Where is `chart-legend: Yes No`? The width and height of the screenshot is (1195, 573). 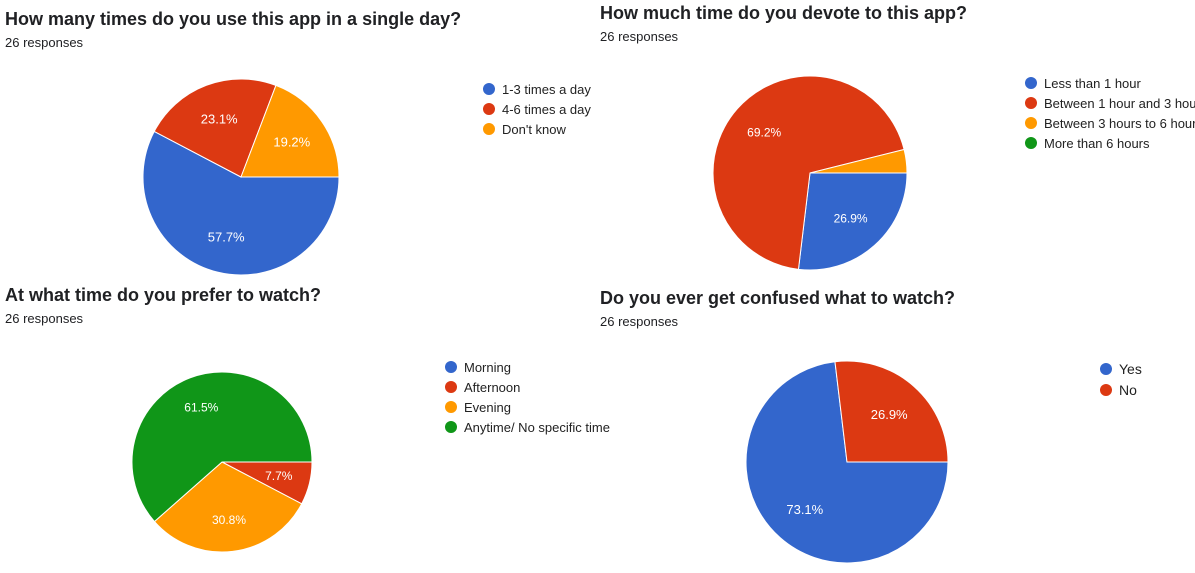 chart-legend: Yes No is located at coordinates (1121, 379).